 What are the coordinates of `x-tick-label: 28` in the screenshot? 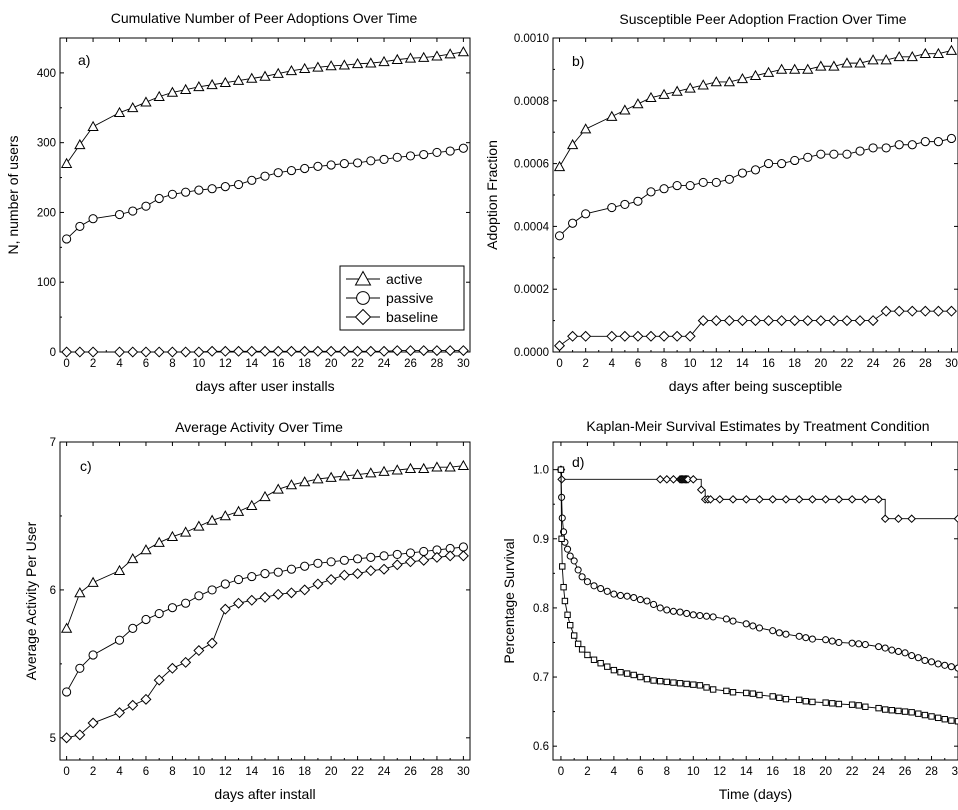 It's located at (931, 772).